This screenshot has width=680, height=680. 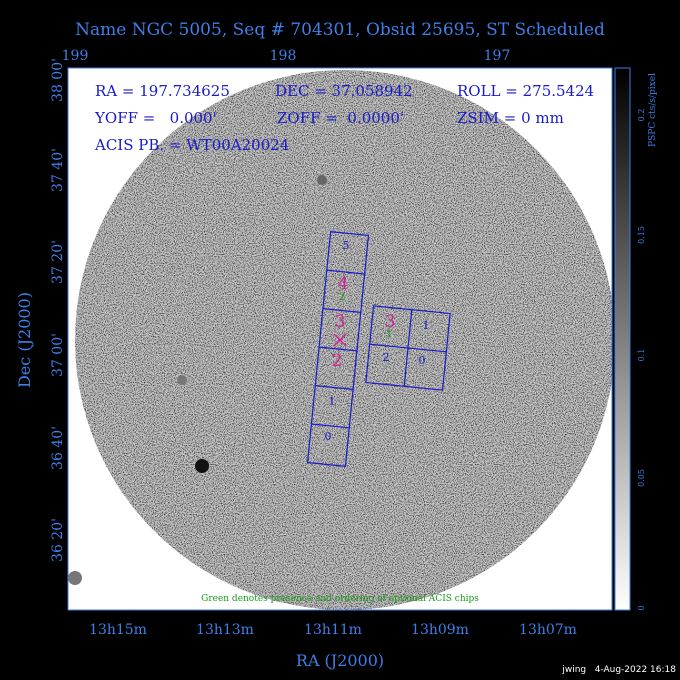 What do you see at coordinates (191, 145) in the screenshot?
I see `info-acis: ACIS PB. = WT00A20024` at bounding box center [191, 145].